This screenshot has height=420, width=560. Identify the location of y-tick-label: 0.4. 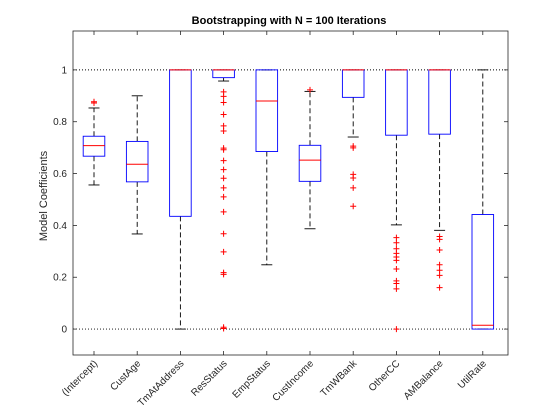
(60, 226).